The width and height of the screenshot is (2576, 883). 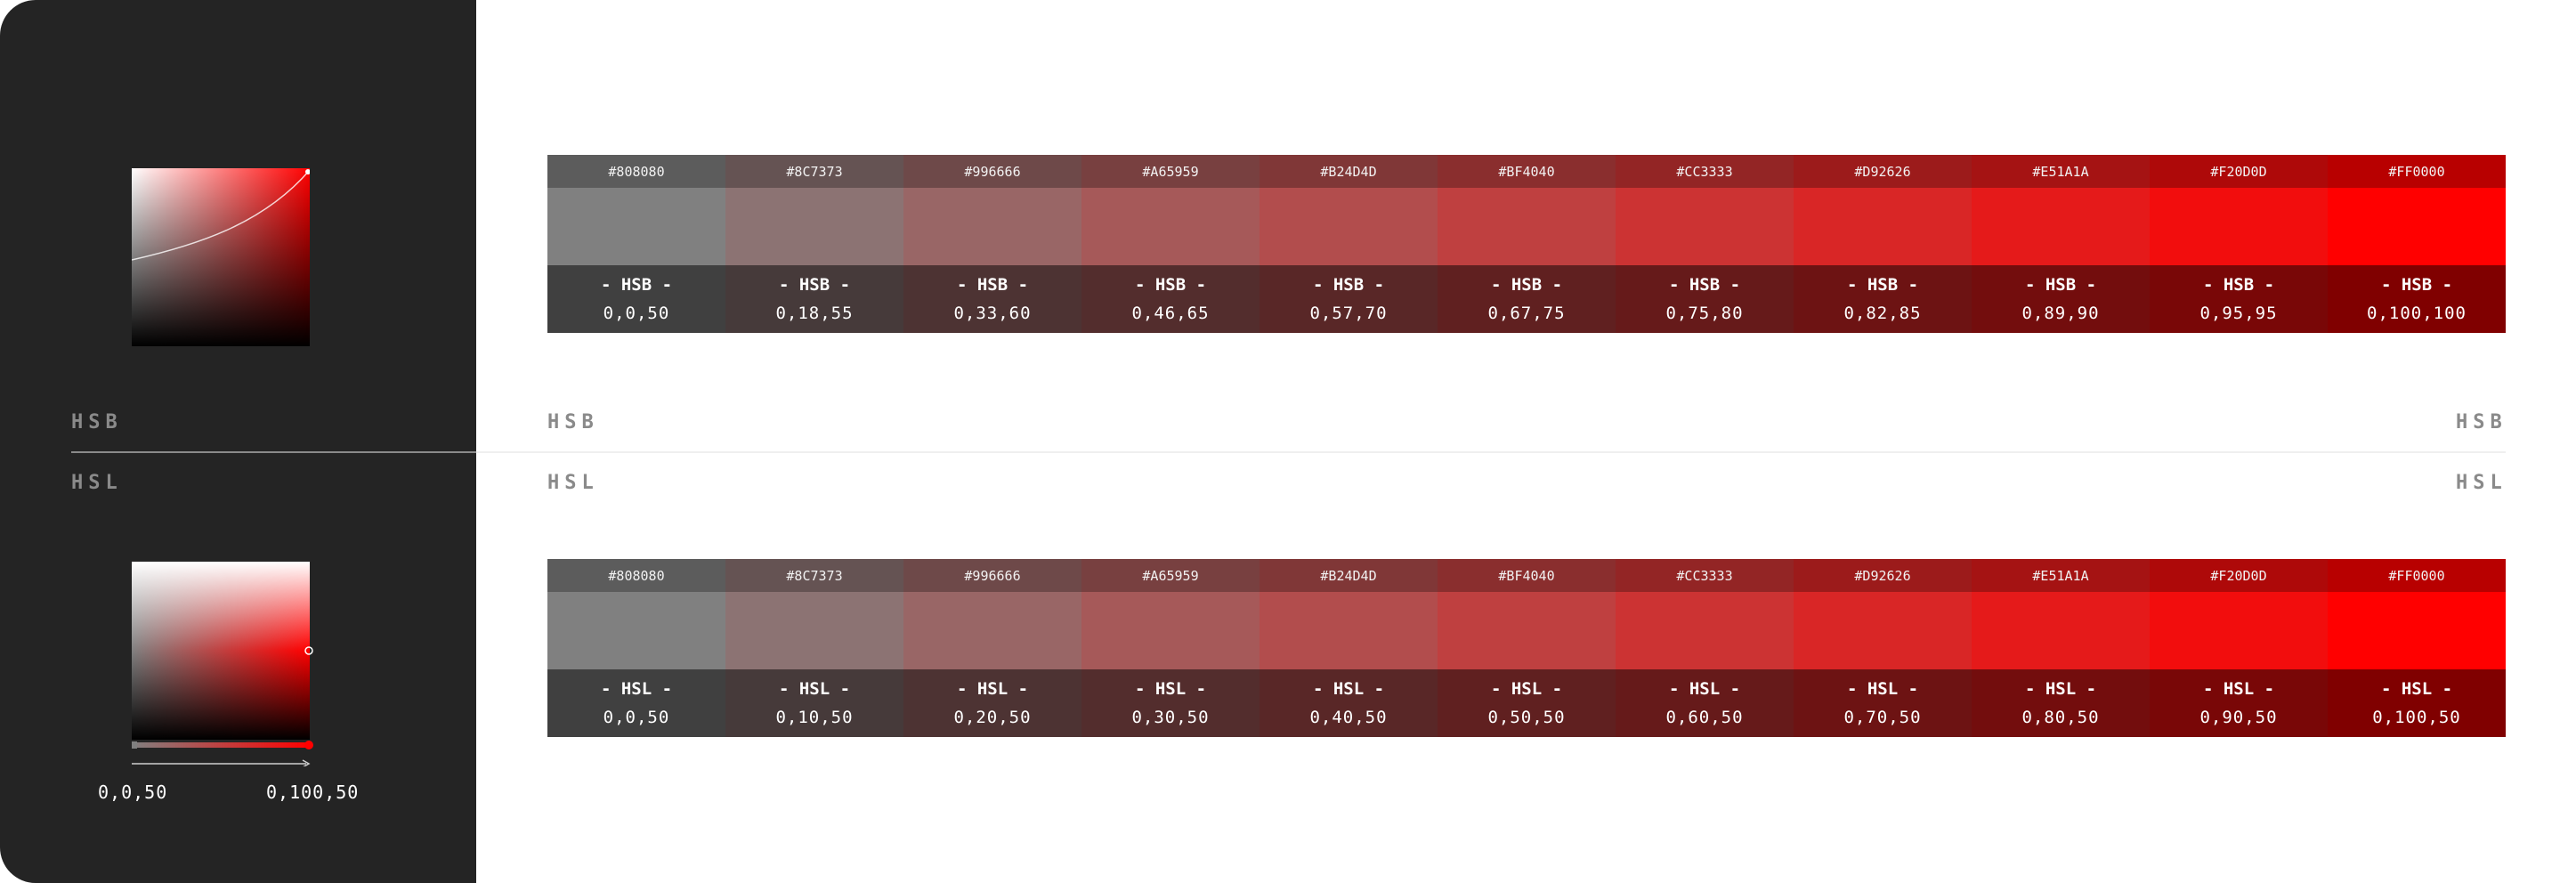 I want to click on hsb-swatch-footer: - HSB - 0,89,90, so click(x=2061, y=299).